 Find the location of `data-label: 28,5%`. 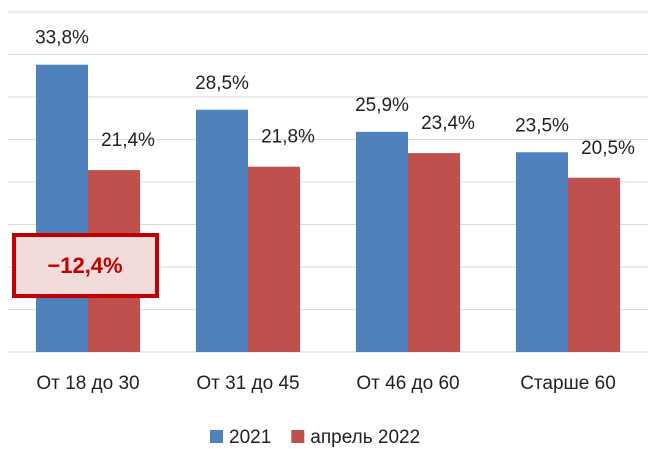

data-label: 28,5% is located at coordinates (222, 83).